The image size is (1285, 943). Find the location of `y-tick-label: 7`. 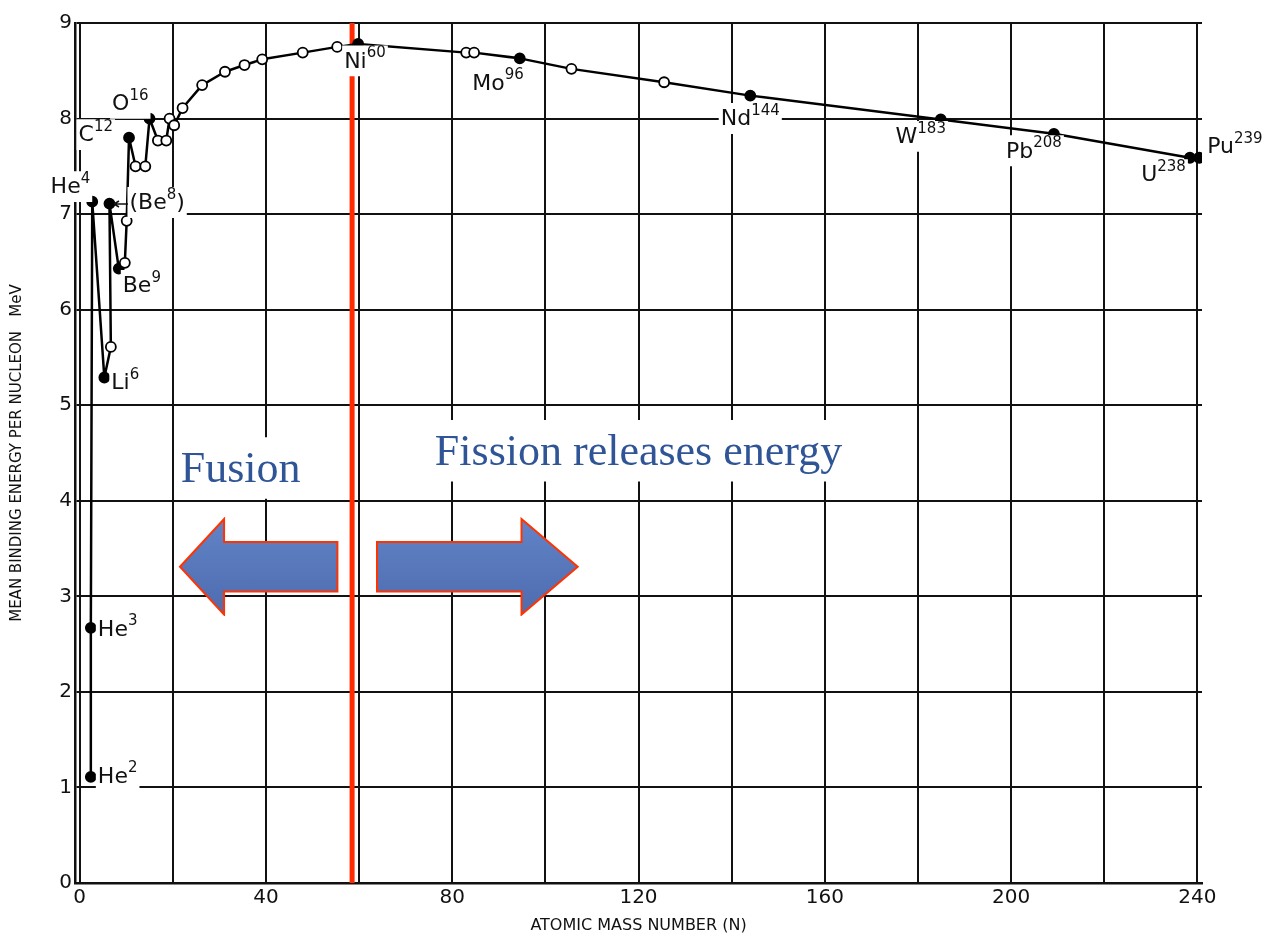

y-tick-label: 7 is located at coordinates (65, 212).